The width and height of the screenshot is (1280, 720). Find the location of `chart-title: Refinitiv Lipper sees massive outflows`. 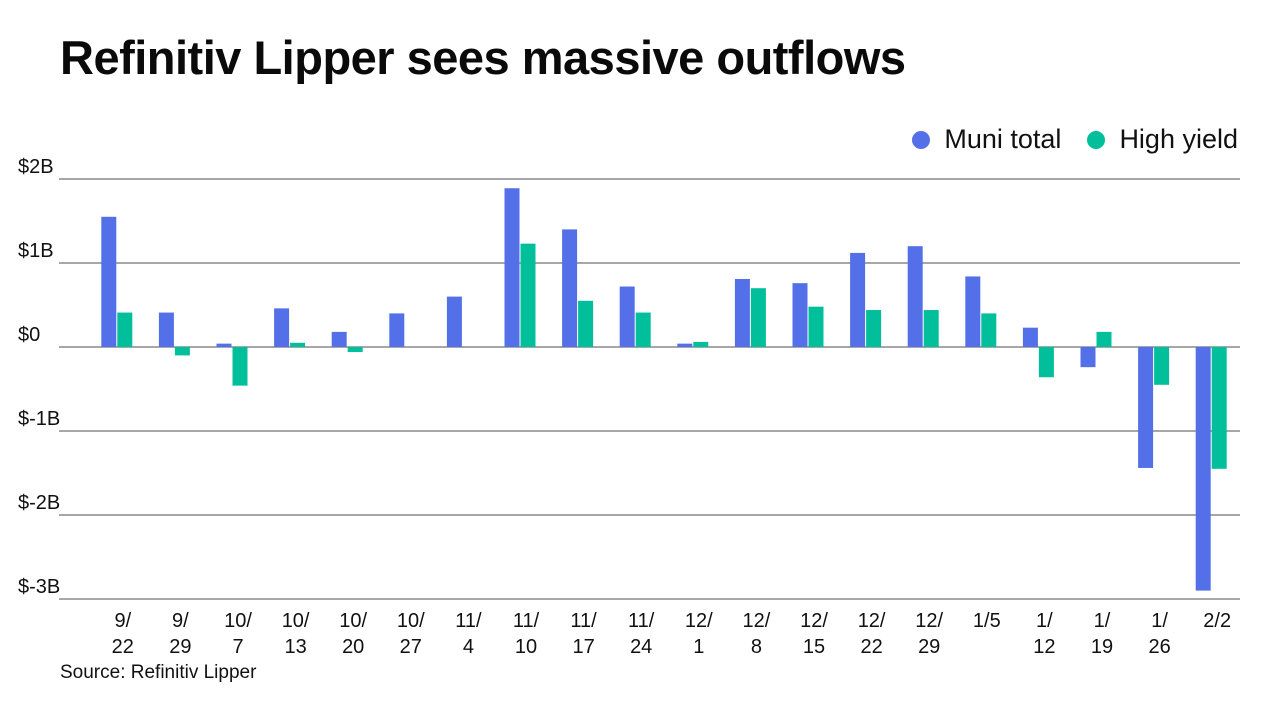

chart-title: Refinitiv Lipper sees massive outflows is located at coordinates (483, 57).